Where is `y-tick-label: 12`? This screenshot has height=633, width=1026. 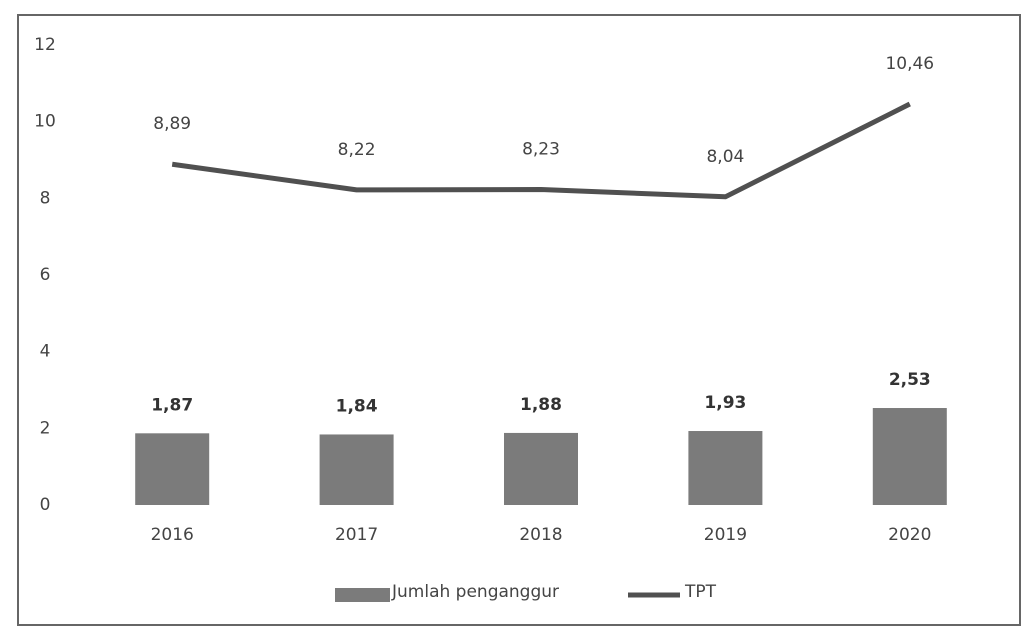 y-tick-label: 12 is located at coordinates (45, 45).